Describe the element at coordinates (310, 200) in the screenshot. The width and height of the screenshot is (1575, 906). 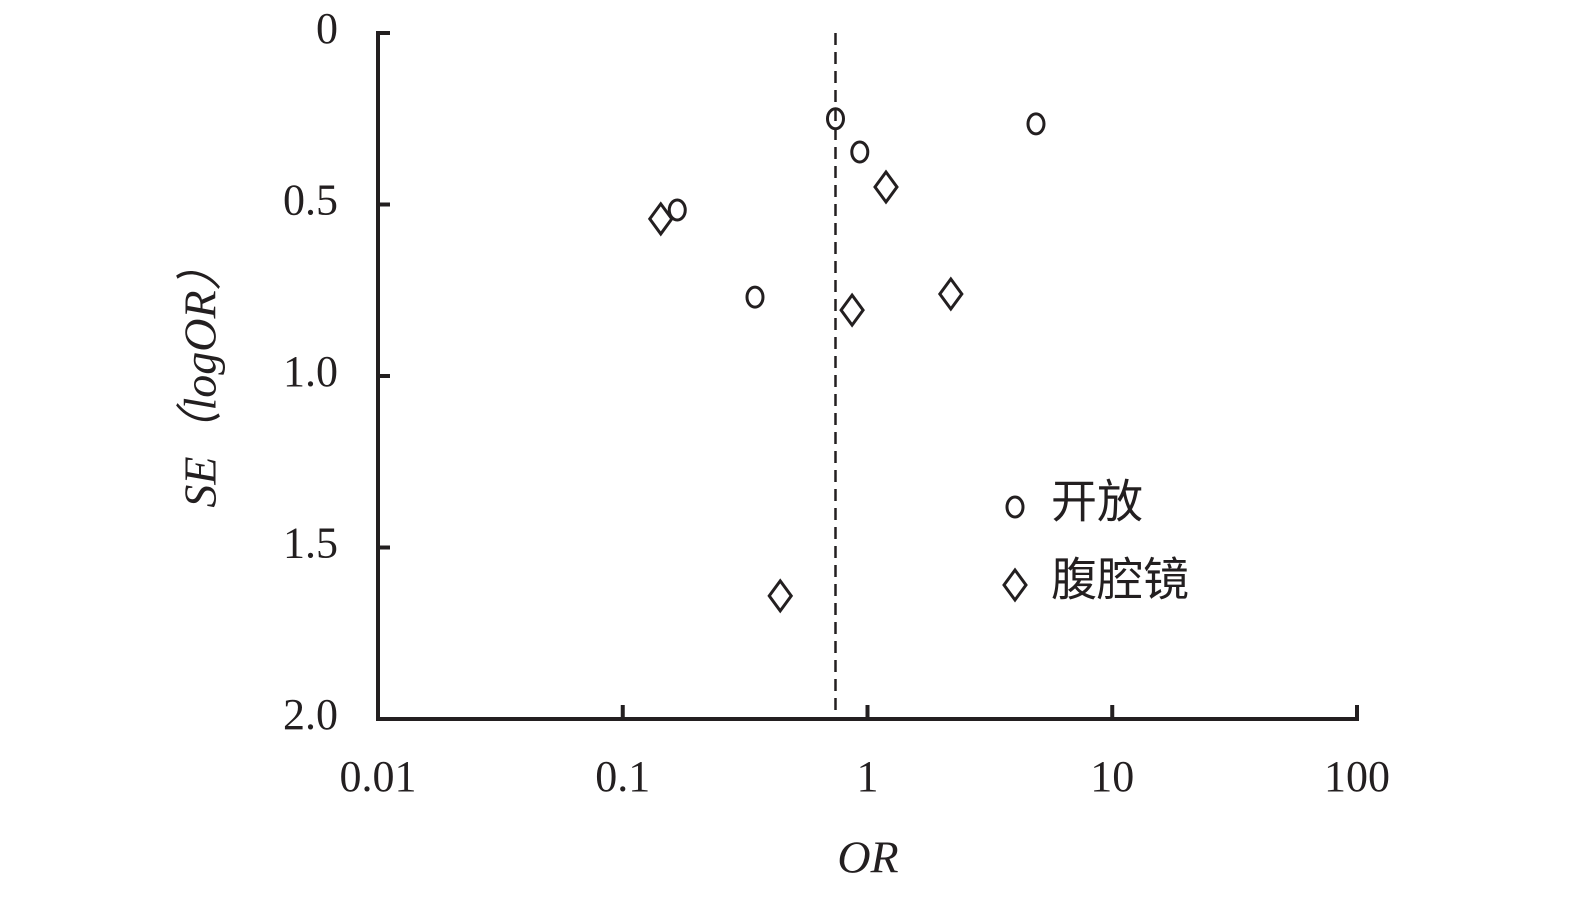
I see `y-tick-label: 0.5` at that location.